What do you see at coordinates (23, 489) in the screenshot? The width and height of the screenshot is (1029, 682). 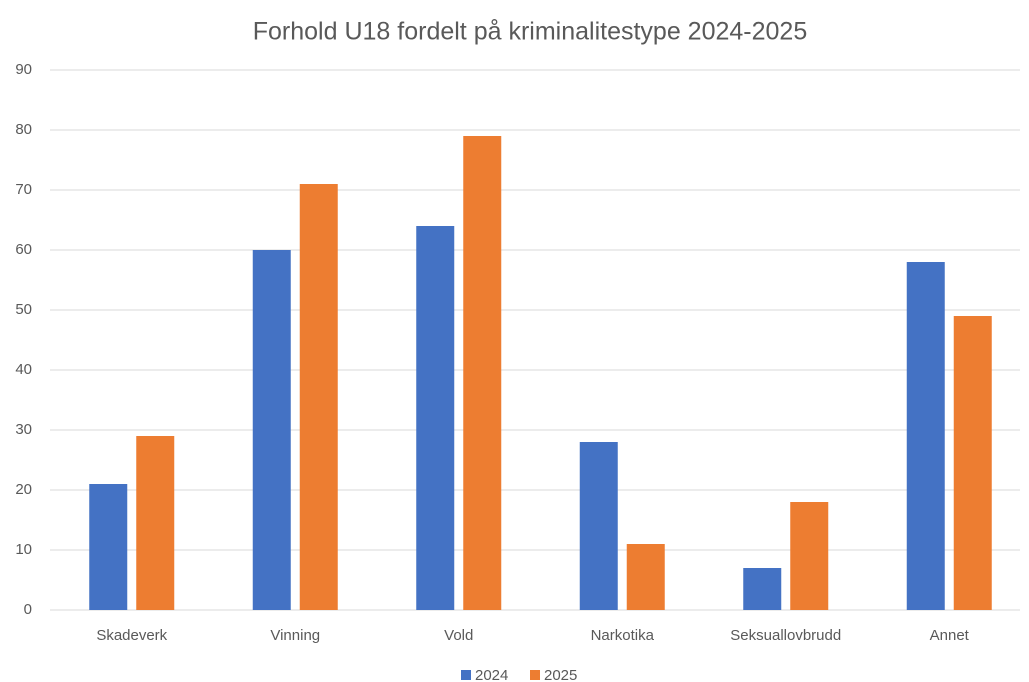 I see `y-tick-label: 20` at bounding box center [23, 489].